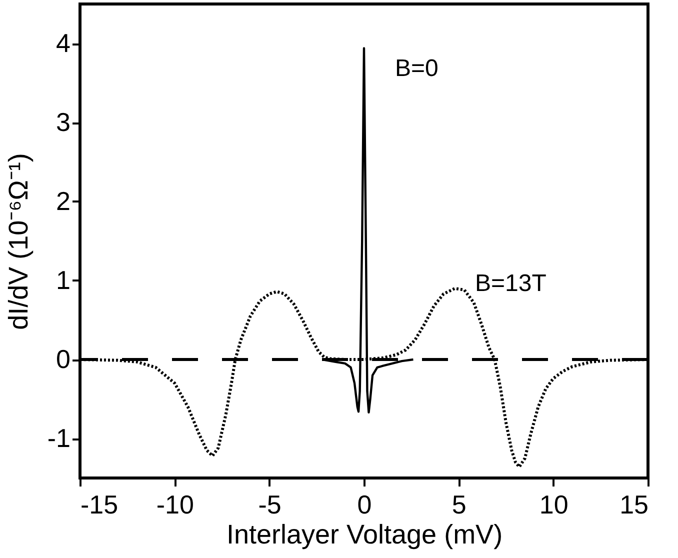 Image resolution: width=678 pixels, height=558 pixels. What do you see at coordinates (63, 122) in the screenshot?
I see `y-tick-label: 3` at bounding box center [63, 122].